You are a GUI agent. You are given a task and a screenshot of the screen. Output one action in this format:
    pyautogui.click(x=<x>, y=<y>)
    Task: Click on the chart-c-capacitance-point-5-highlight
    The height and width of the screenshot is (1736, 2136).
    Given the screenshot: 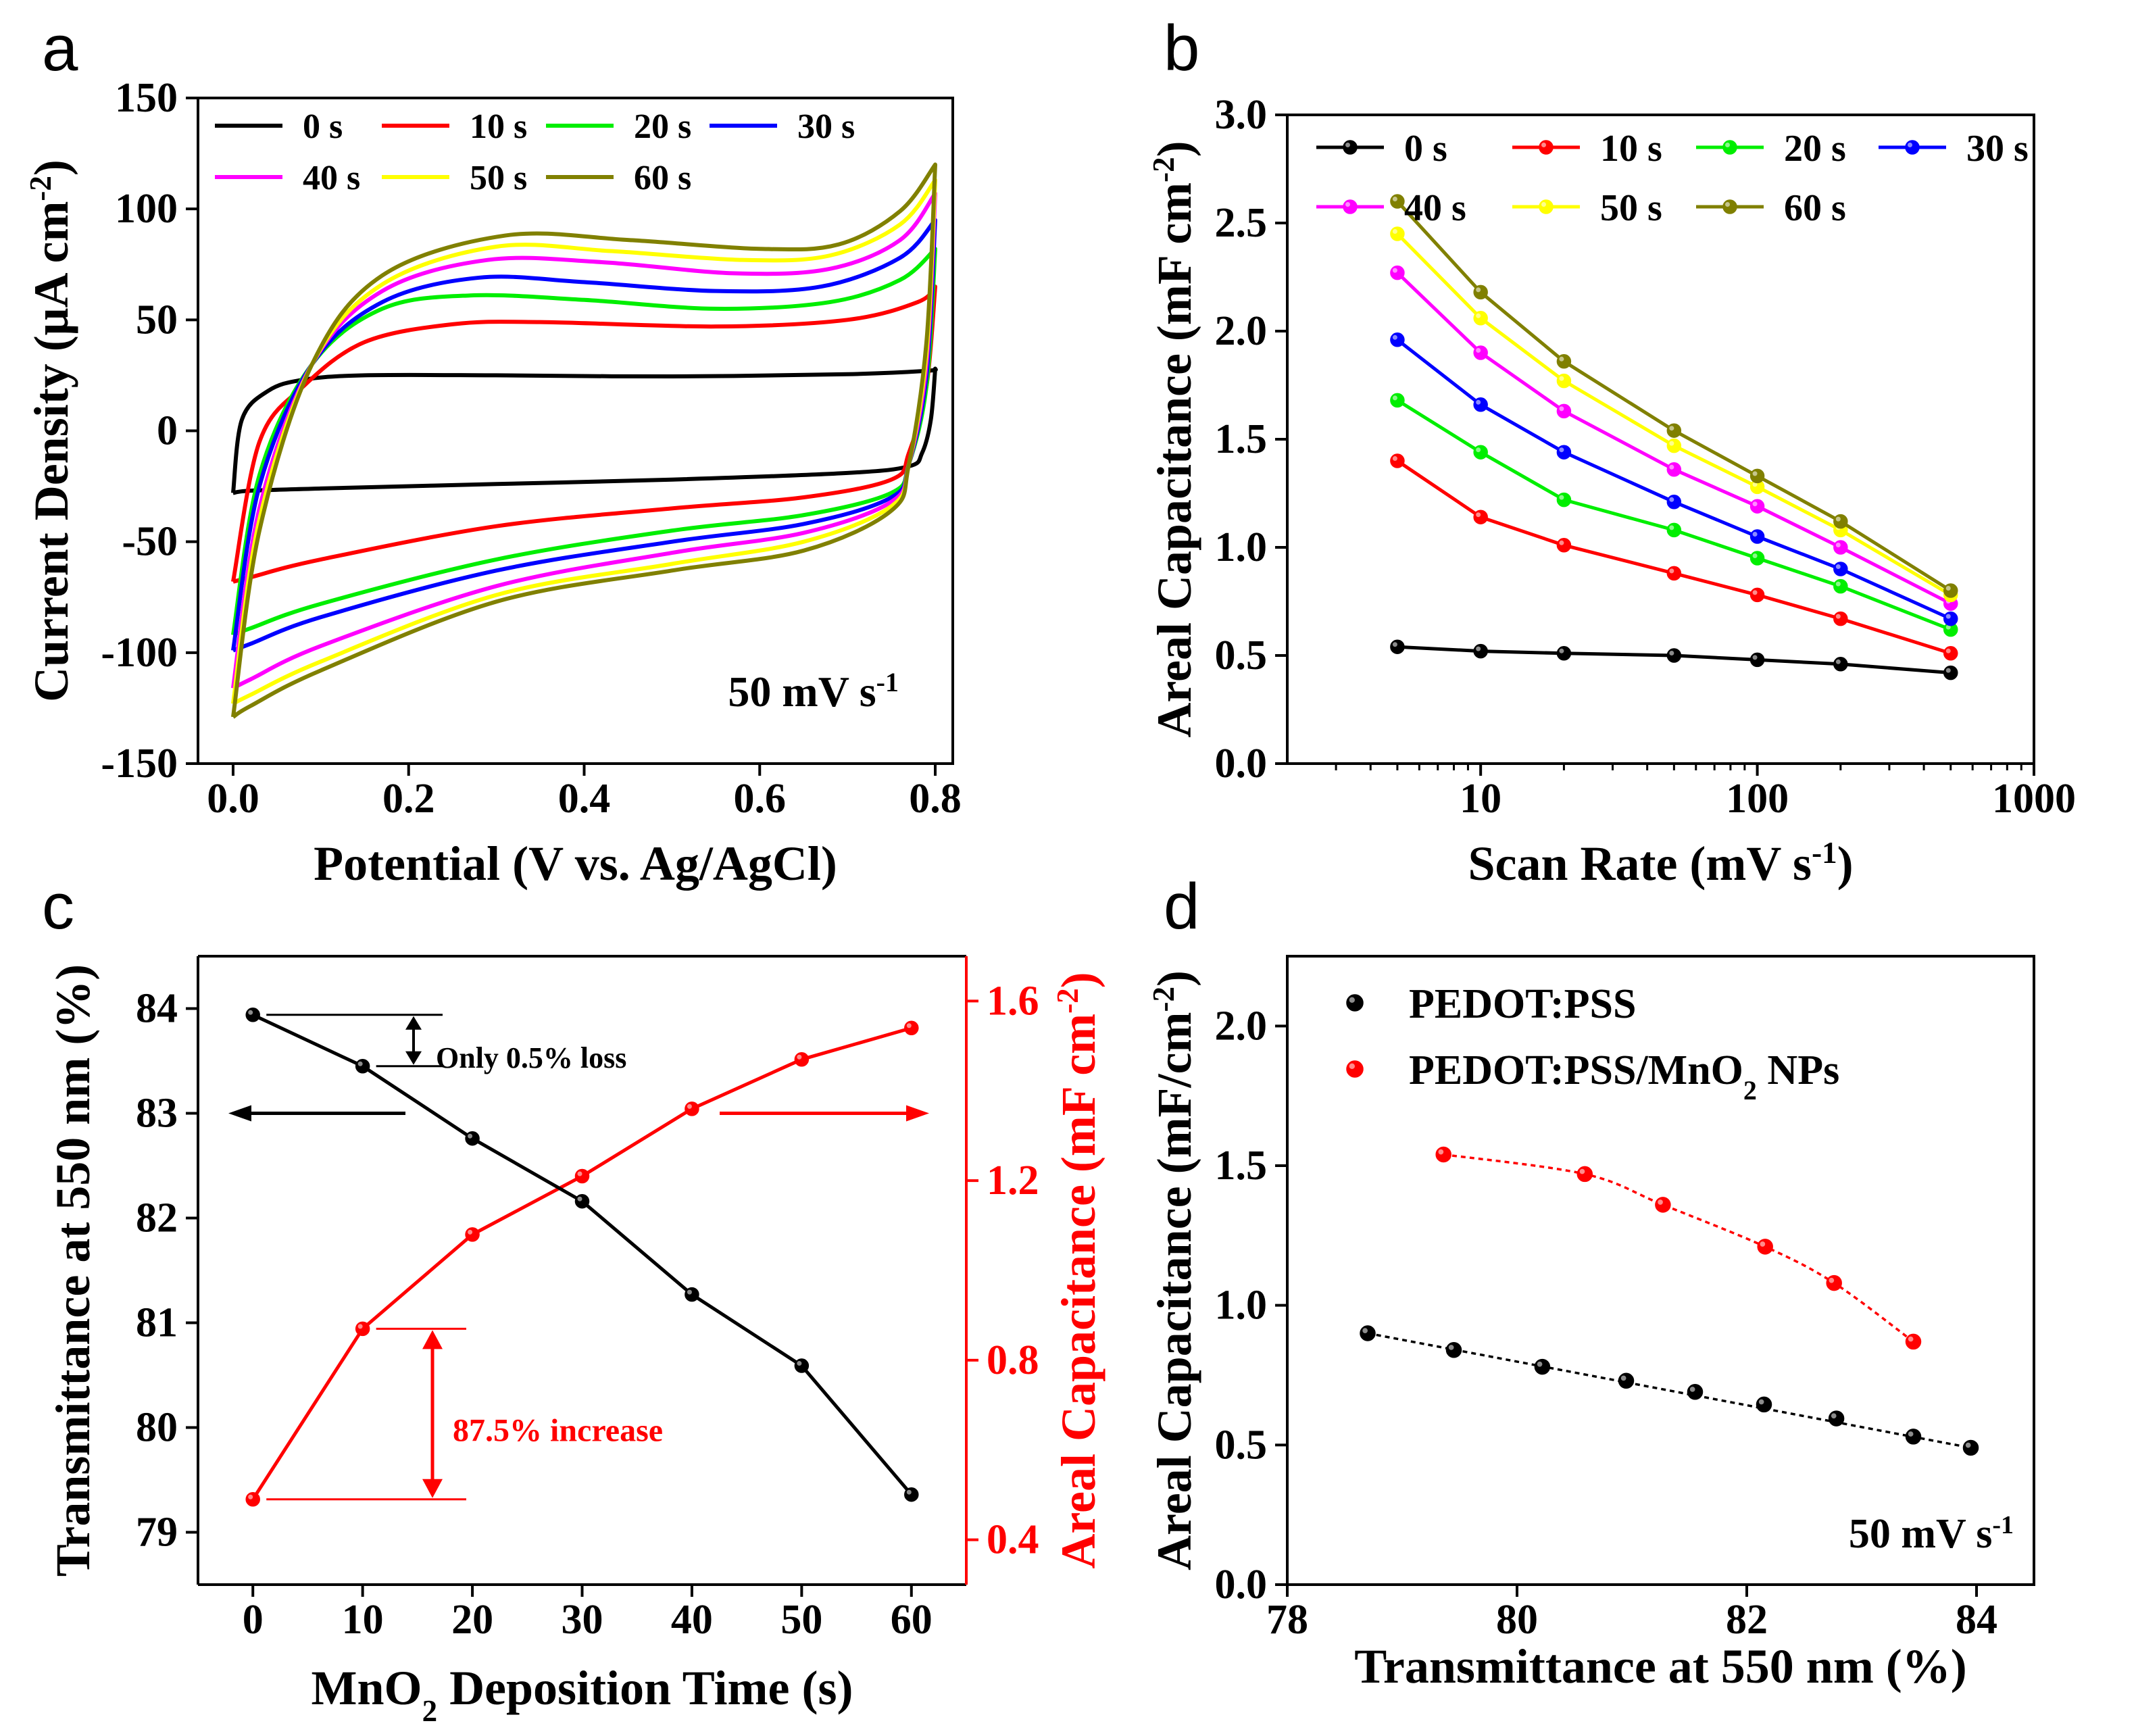 What is the action you would take?
    pyautogui.click(x=800, y=1057)
    